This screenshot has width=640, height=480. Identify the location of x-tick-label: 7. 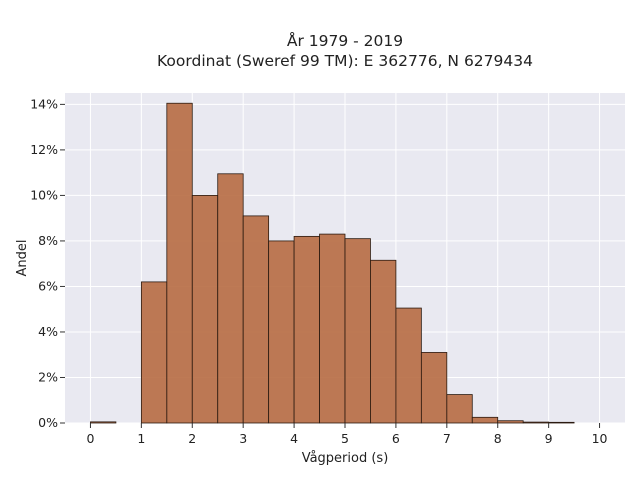
(447, 438).